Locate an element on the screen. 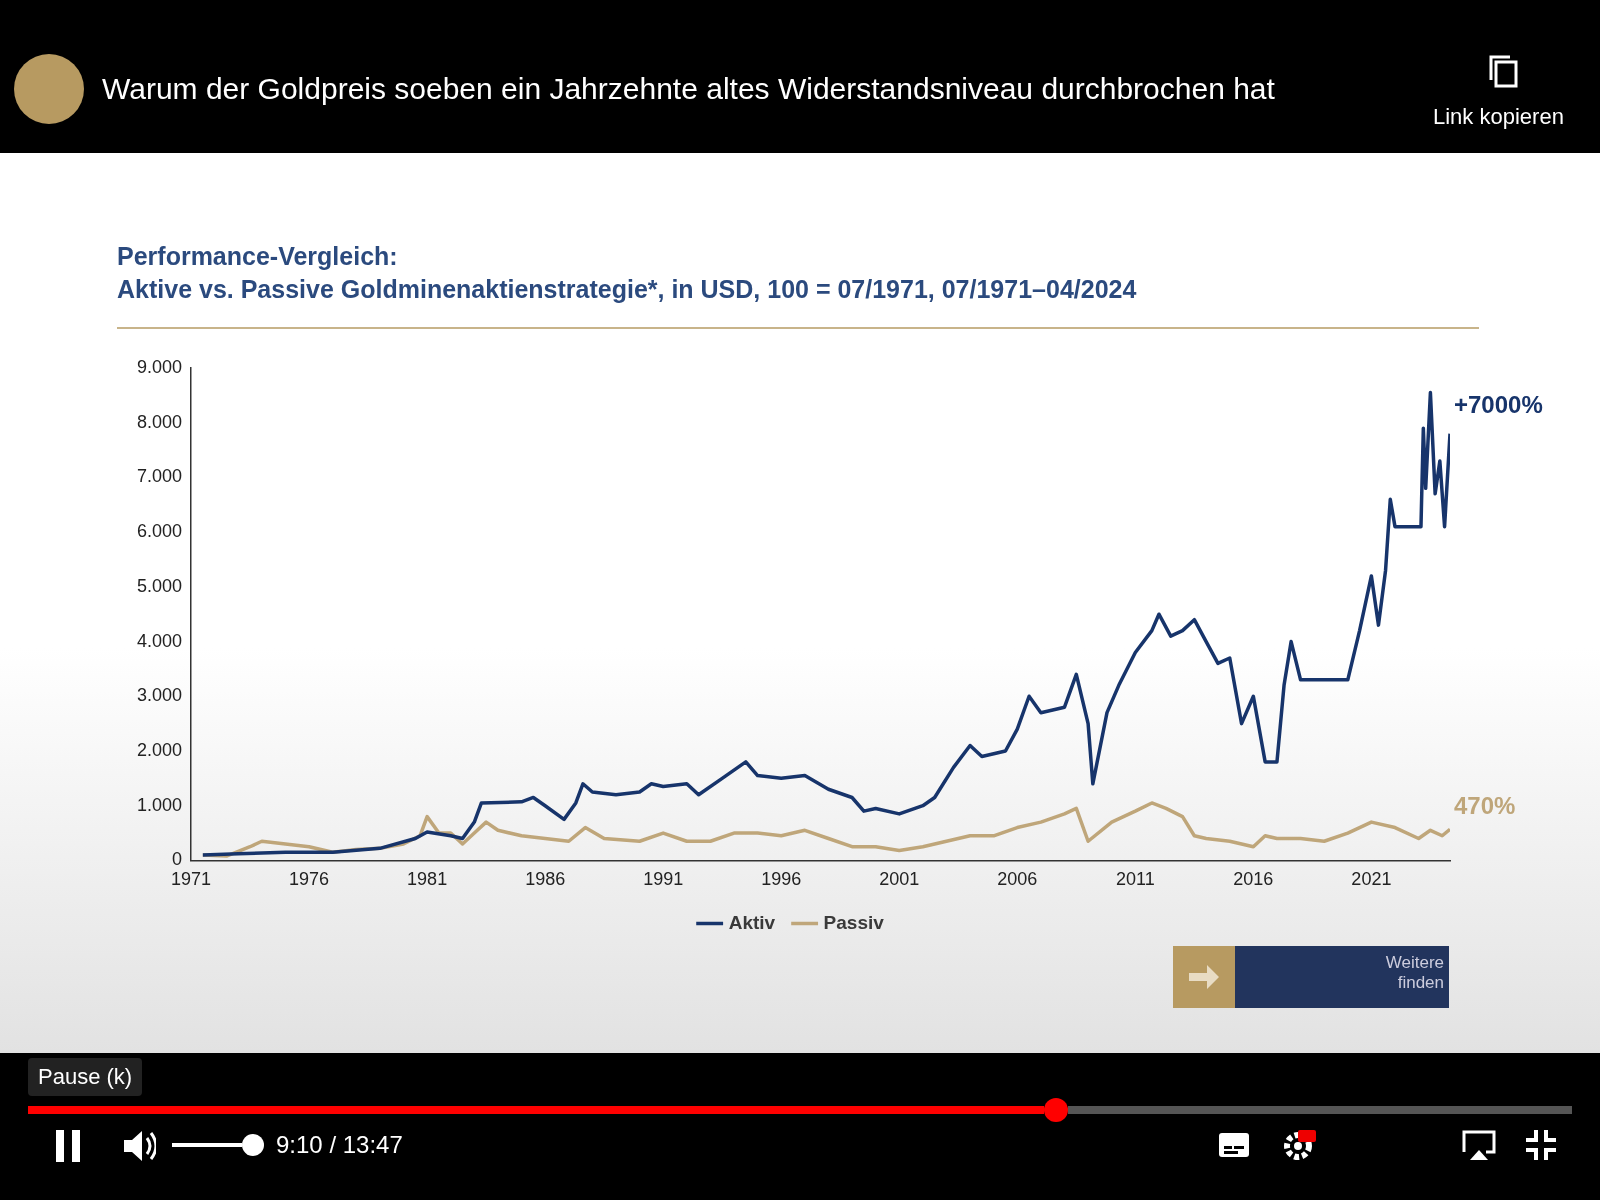 Image resolution: width=1600 pixels, height=1200 pixels. text: Pause (k) is located at coordinates (85, 1077).